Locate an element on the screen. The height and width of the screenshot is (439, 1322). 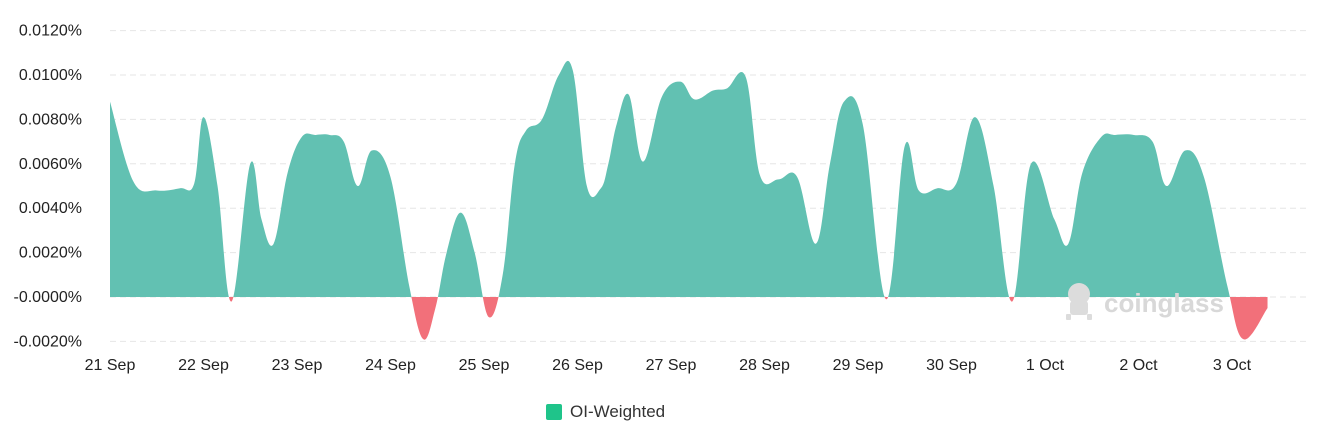
x-tick-label: 22 Sep is located at coordinates (203, 365).